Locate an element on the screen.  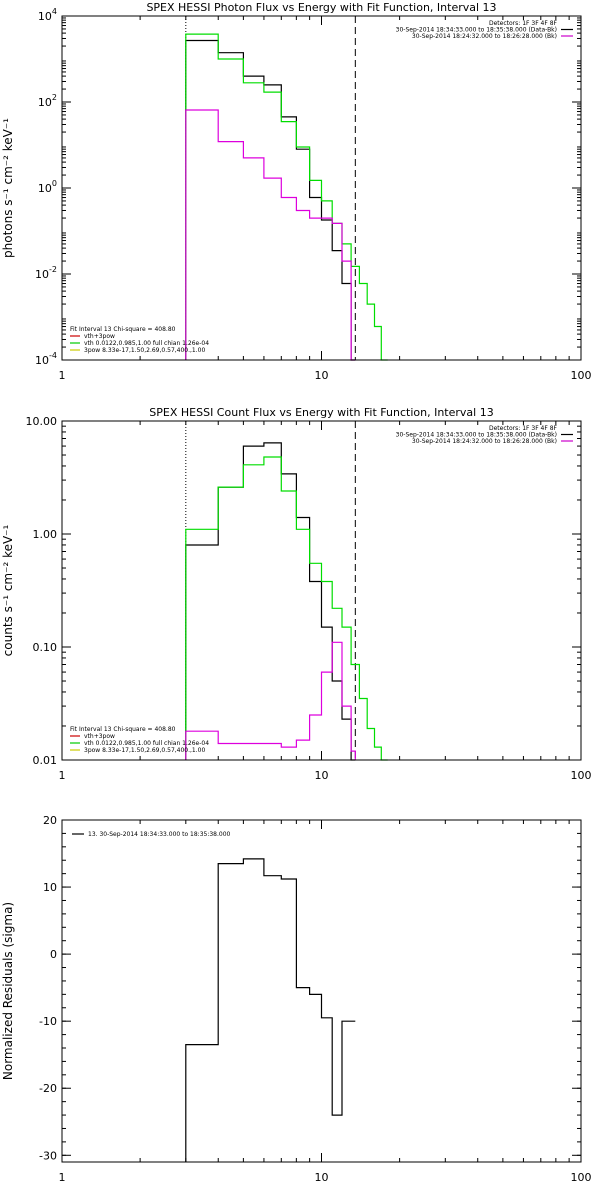
y-axis-label: counts s⁻¹ cm⁻² keV⁻¹ is located at coordinates (8, 590).